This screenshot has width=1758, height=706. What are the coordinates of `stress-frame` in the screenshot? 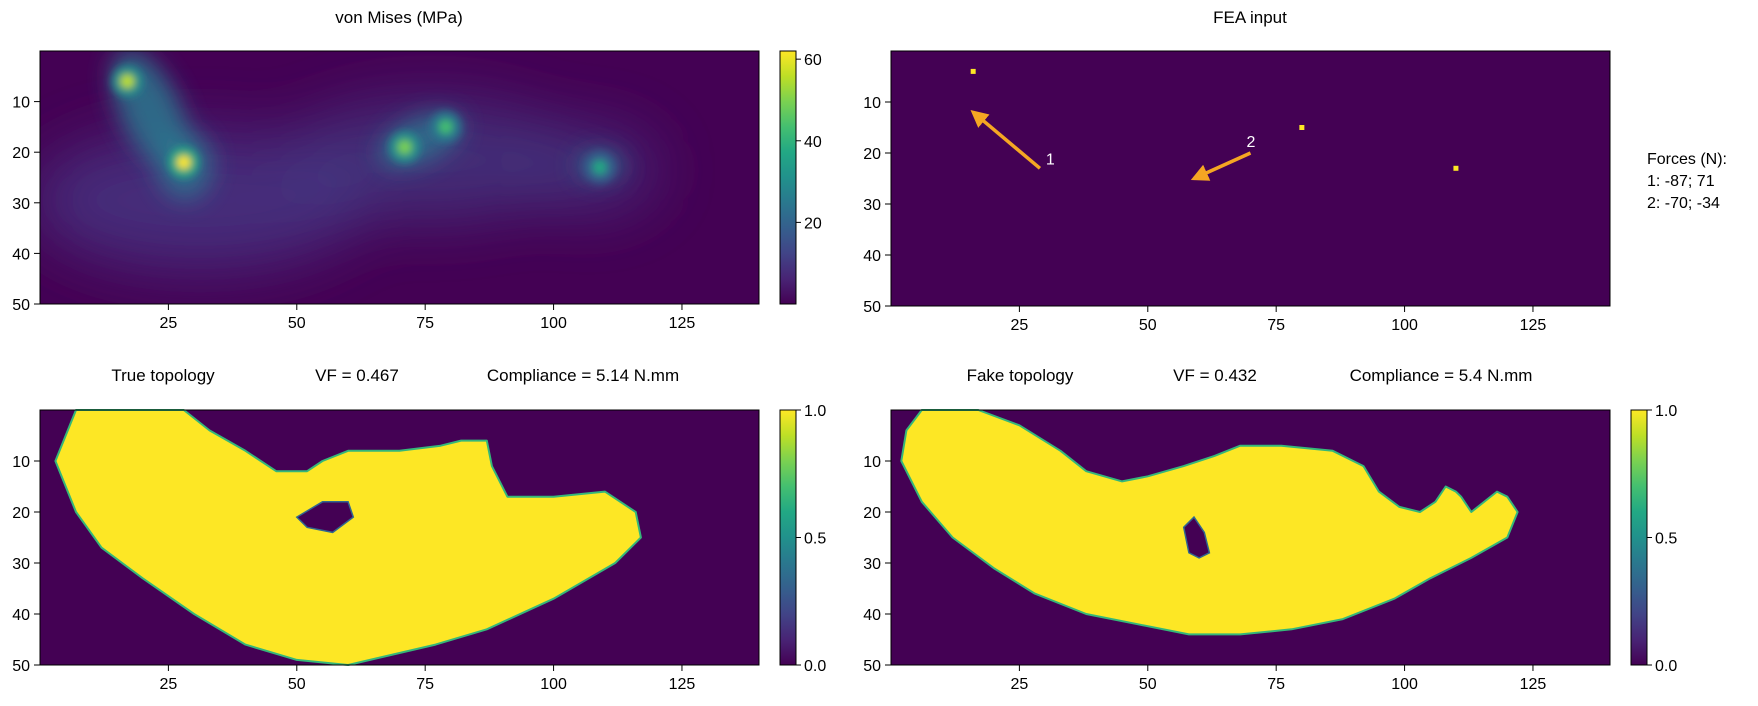 It's located at (399, 177).